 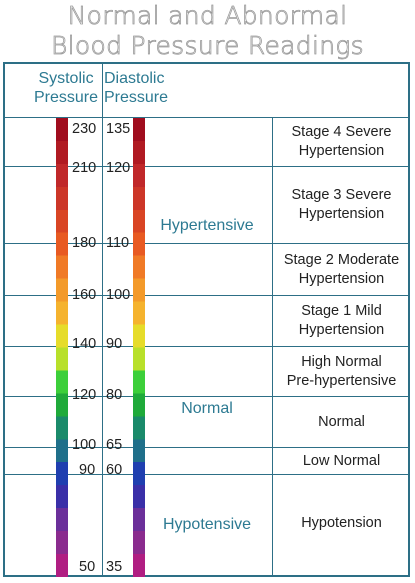 I want to click on diastolic-header-line1: Diastolic, so click(x=134, y=78).